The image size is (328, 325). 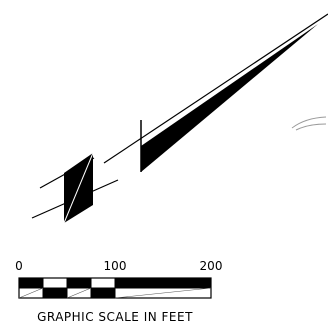 I want to click on graphic-scale: 0 100 200 GRAPHIC SCALE IN FEET, so click(x=118, y=291).